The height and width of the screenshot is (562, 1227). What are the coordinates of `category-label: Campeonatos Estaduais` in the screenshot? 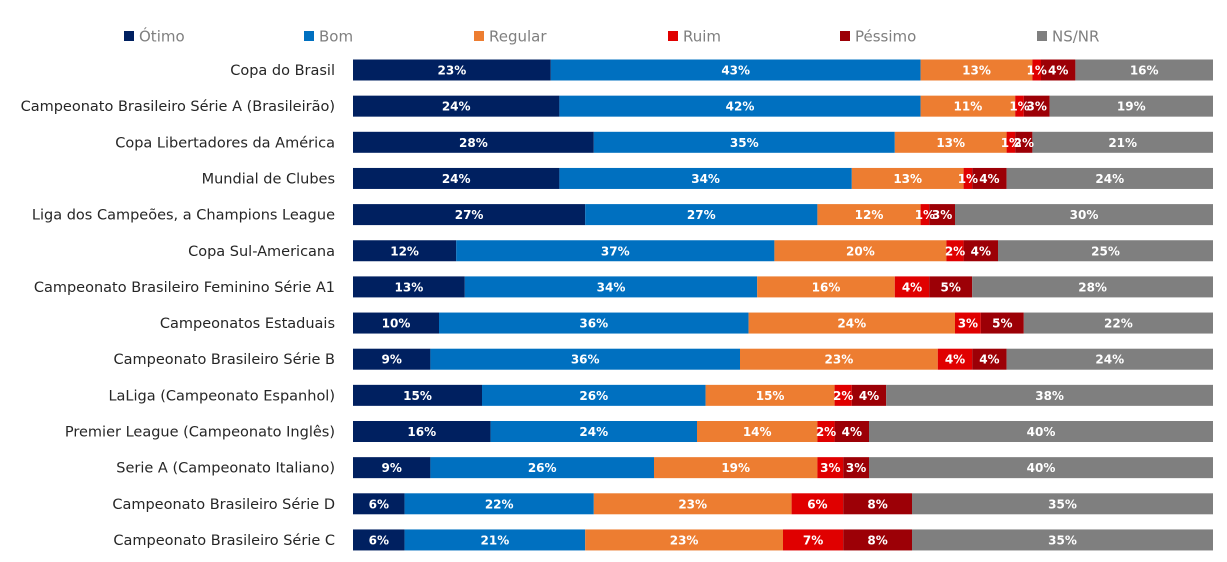 It's located at (247, 324).